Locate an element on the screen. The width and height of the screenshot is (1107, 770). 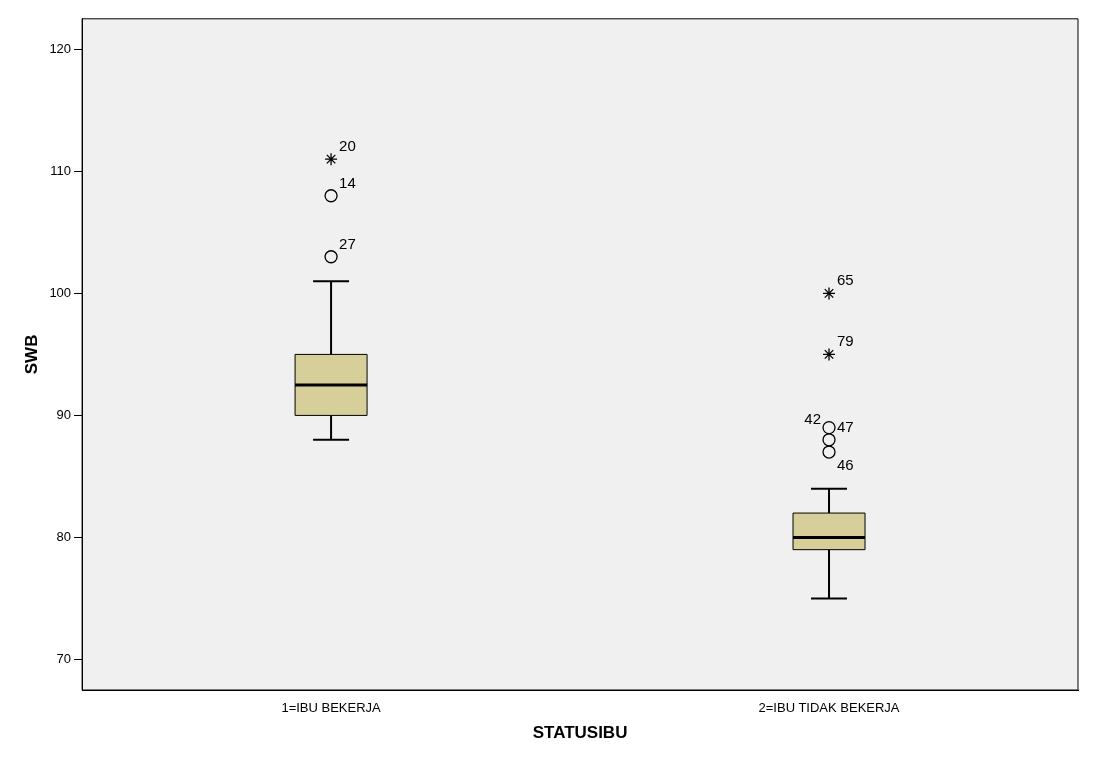
x-axis-title: STATUSIBU is located at coordinates (580, 733).